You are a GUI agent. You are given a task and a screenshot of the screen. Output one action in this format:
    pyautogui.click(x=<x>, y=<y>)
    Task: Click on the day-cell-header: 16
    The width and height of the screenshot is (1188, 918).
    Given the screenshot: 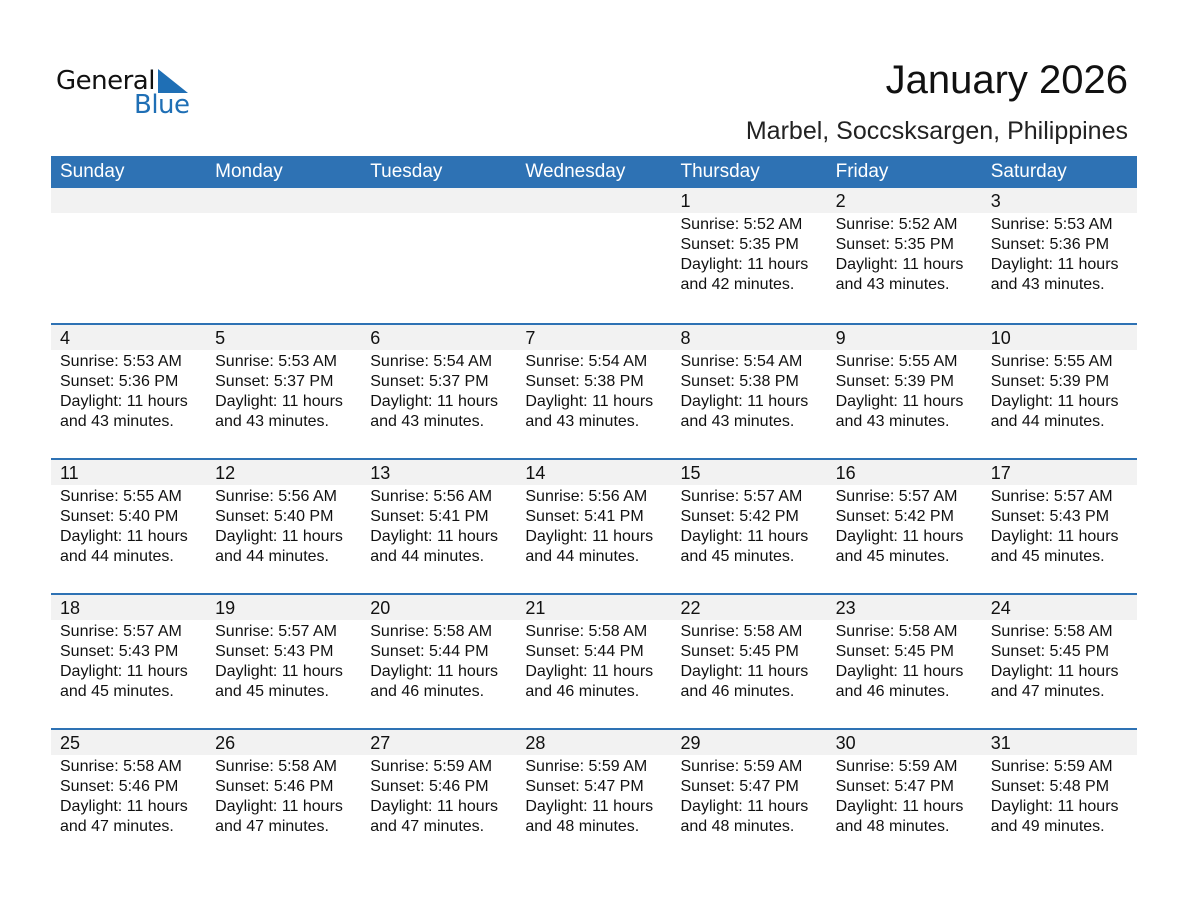 What is the action you would take?
    pyautogui.click(x=904, y=472)
    